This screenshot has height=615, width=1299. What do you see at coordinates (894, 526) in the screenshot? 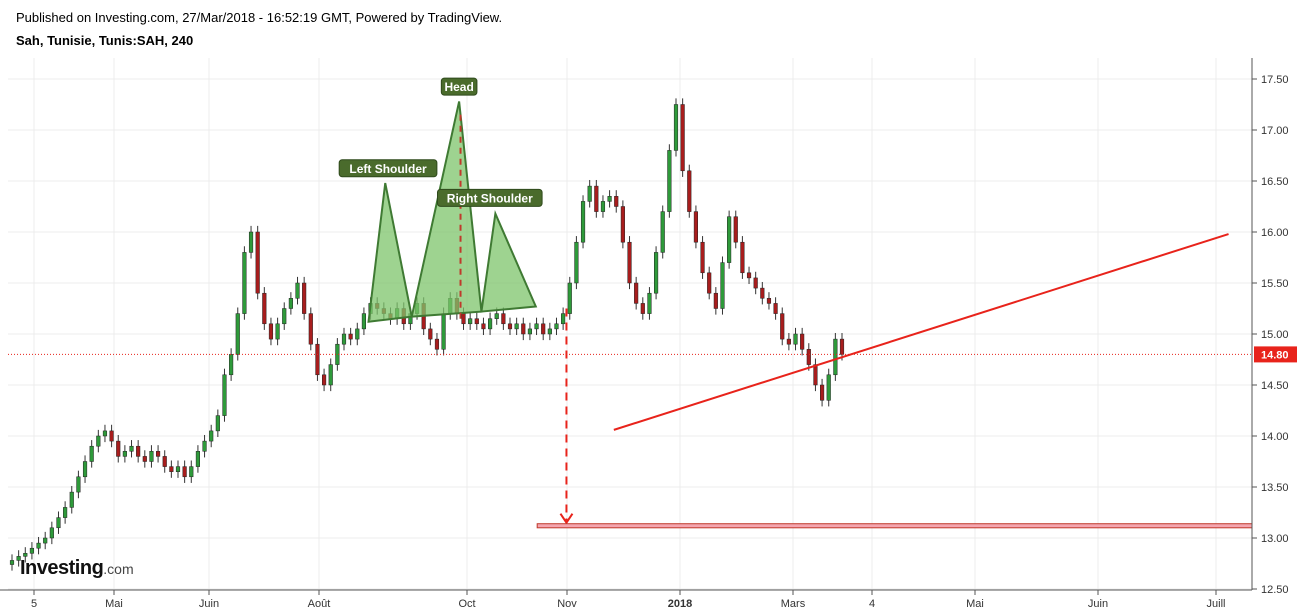
I see `target-zone` at bounding box center [894, 526].